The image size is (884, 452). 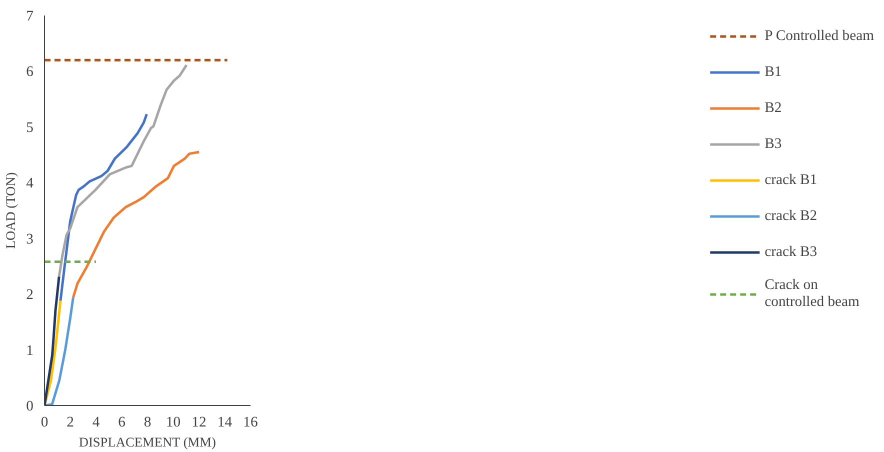 What do you see at coordinates (173, 422) in the screenshot?
I see `x-tick-label: 10` at bounding box center [173, 422].